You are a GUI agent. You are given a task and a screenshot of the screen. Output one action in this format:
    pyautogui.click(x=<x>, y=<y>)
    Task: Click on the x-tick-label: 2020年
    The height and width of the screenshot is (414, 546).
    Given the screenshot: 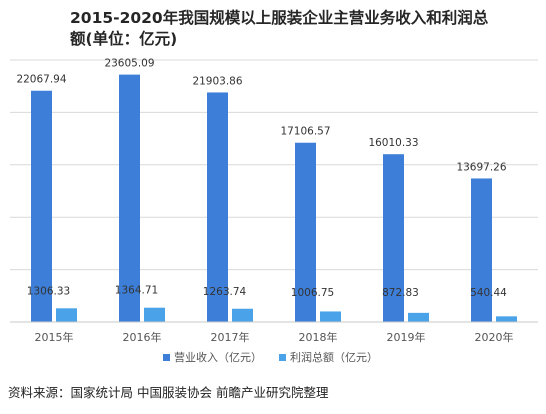 What is the action you would take?
    pyautogui.click(x=494, y=337)
    